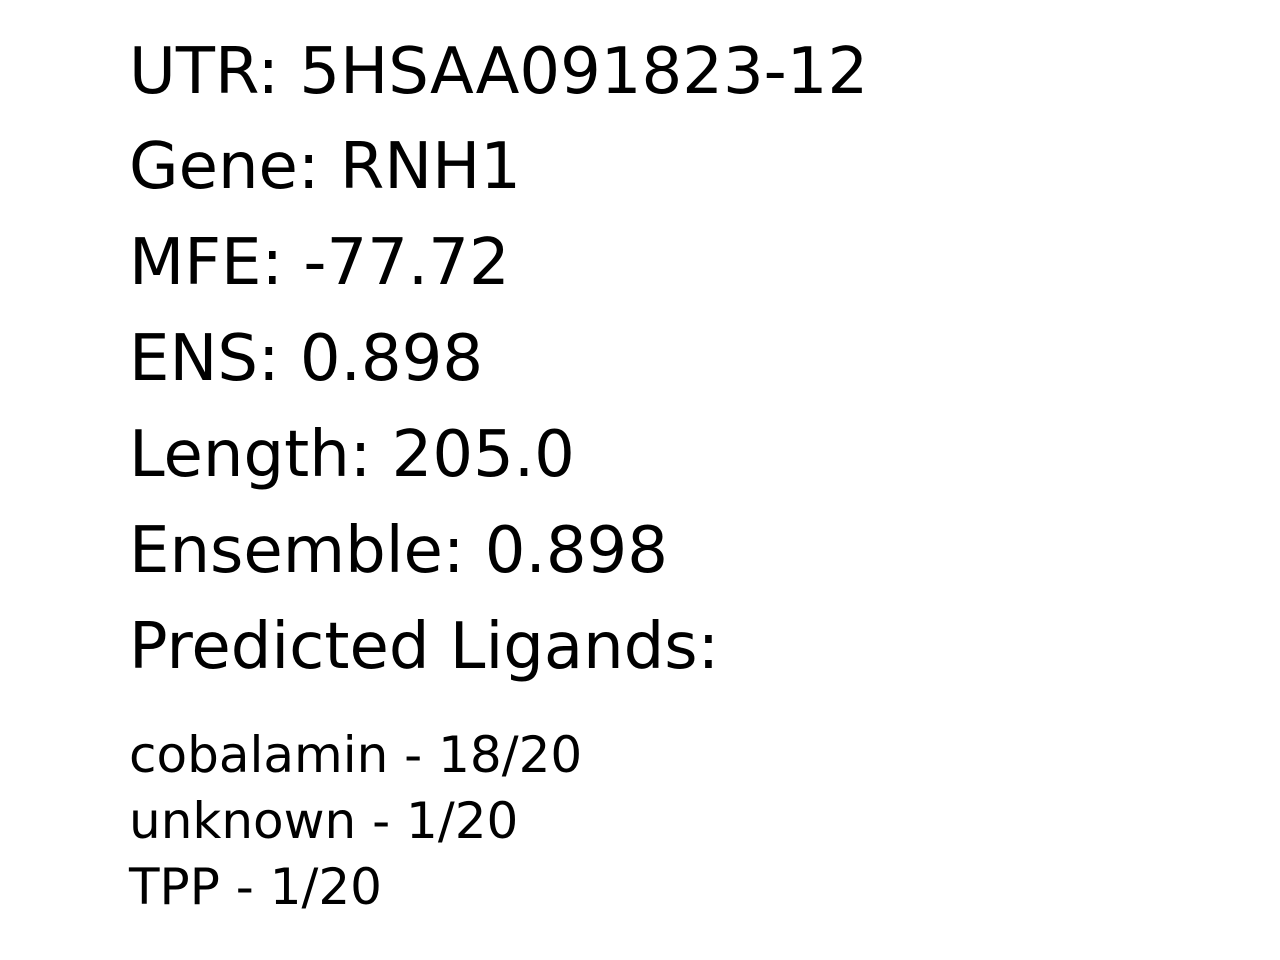 The height and width of the screenshot is (960, 1280). What do you see at coordinates (352, 455) in the screenshot?
I see `length-line: Length: 205.0` at bounding box center [352, 455].